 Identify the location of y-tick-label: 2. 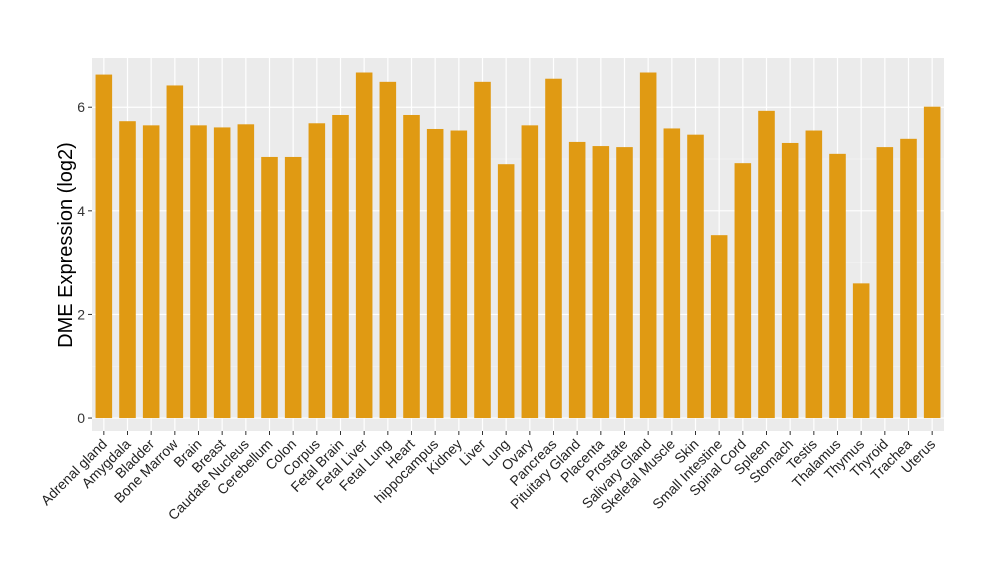
(81, 314).